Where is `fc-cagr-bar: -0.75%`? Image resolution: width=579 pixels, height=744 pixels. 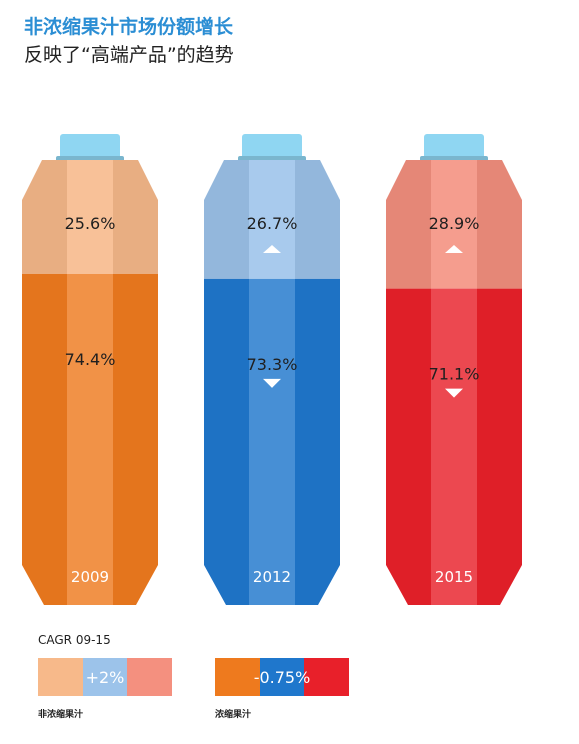
fc-cagr-bar: -0.75% is located at coordinates (282, 677).